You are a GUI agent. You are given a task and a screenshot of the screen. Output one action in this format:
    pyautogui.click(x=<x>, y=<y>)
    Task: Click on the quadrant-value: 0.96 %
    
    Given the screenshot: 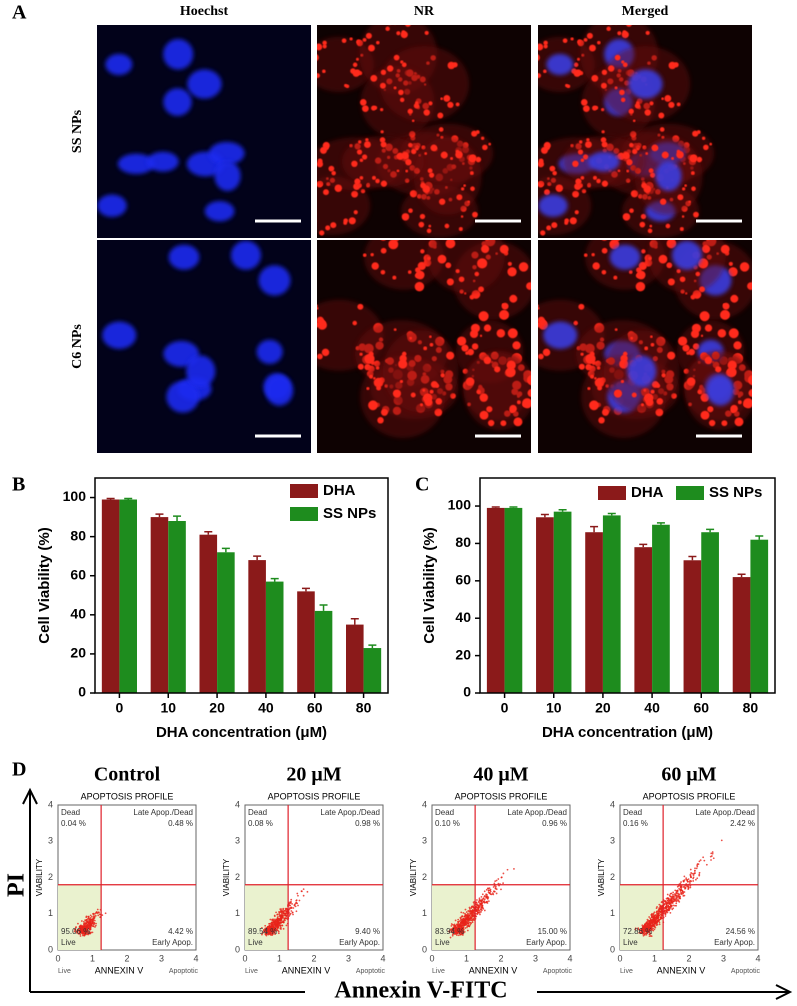 What is the action you would take?
    pyautogui.click(x=554, y=823)
    